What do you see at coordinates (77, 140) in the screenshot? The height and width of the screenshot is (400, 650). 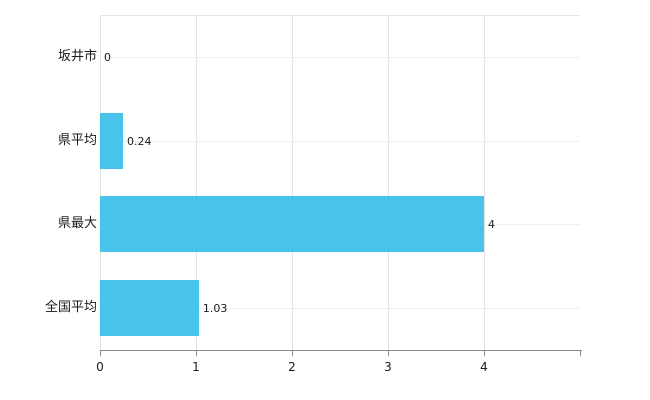 I see `category-label: 県平均` at bounding box center [77, 140].